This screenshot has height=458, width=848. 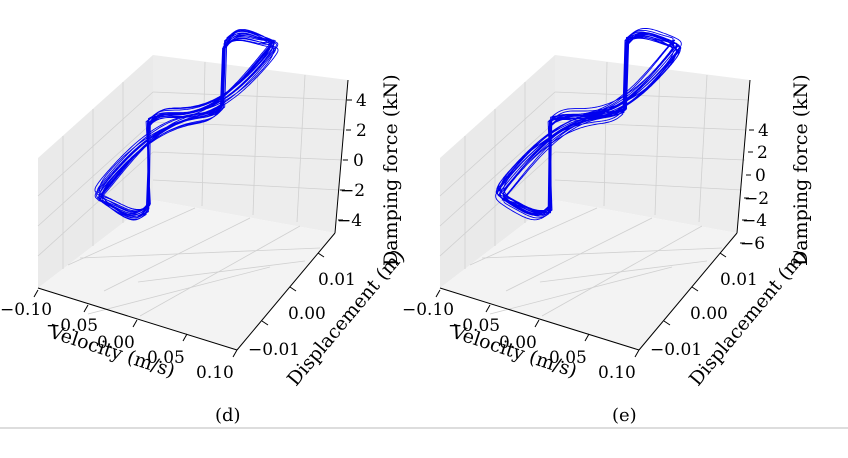 I want to click on damping-force-curve-e, so click(x=588, y=124).